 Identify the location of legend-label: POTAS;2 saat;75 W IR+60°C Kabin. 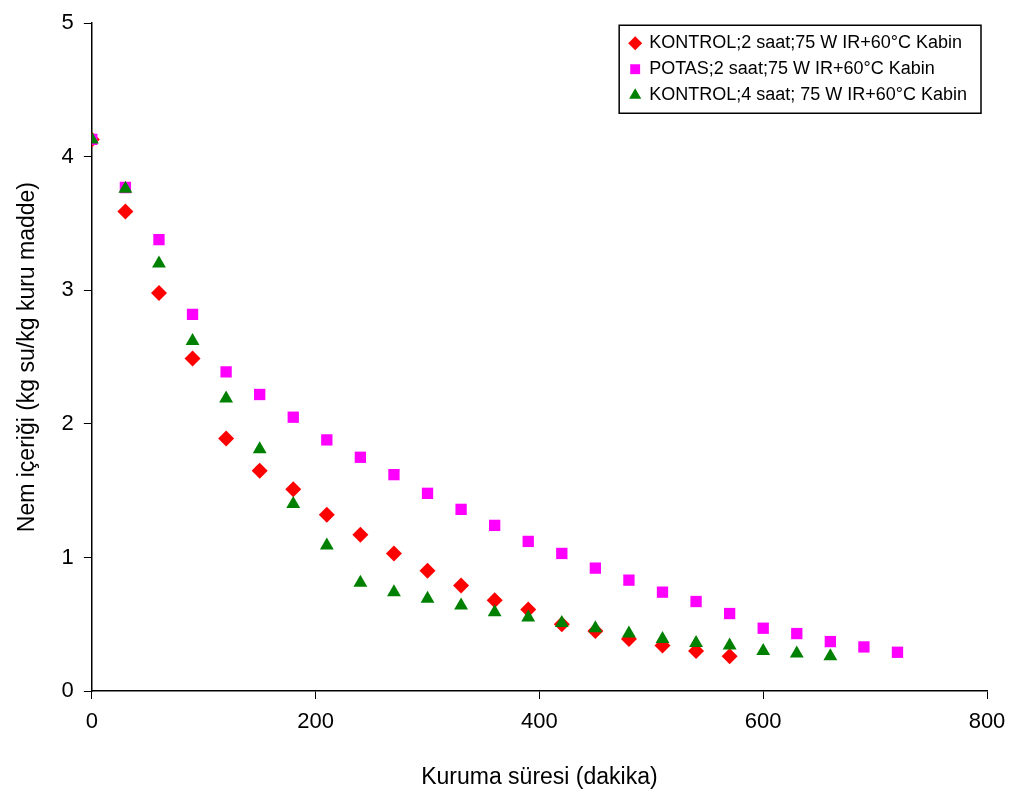
(792, 68).